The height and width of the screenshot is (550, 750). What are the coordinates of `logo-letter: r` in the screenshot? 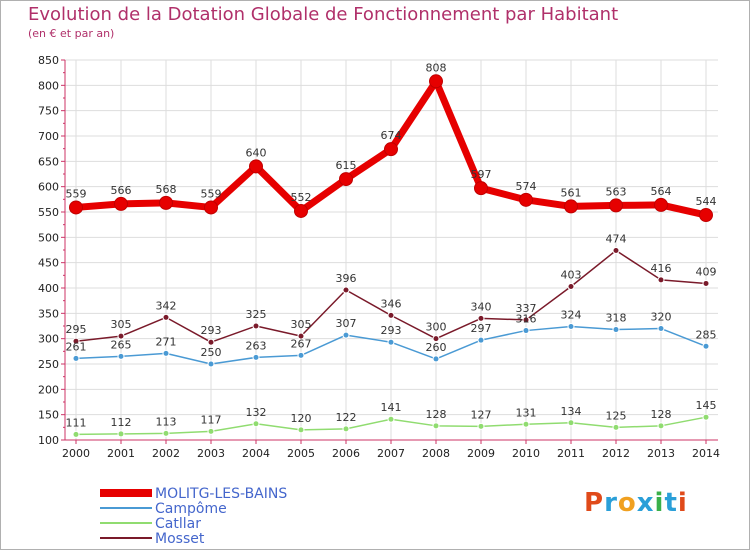 It's located at (611, 503).